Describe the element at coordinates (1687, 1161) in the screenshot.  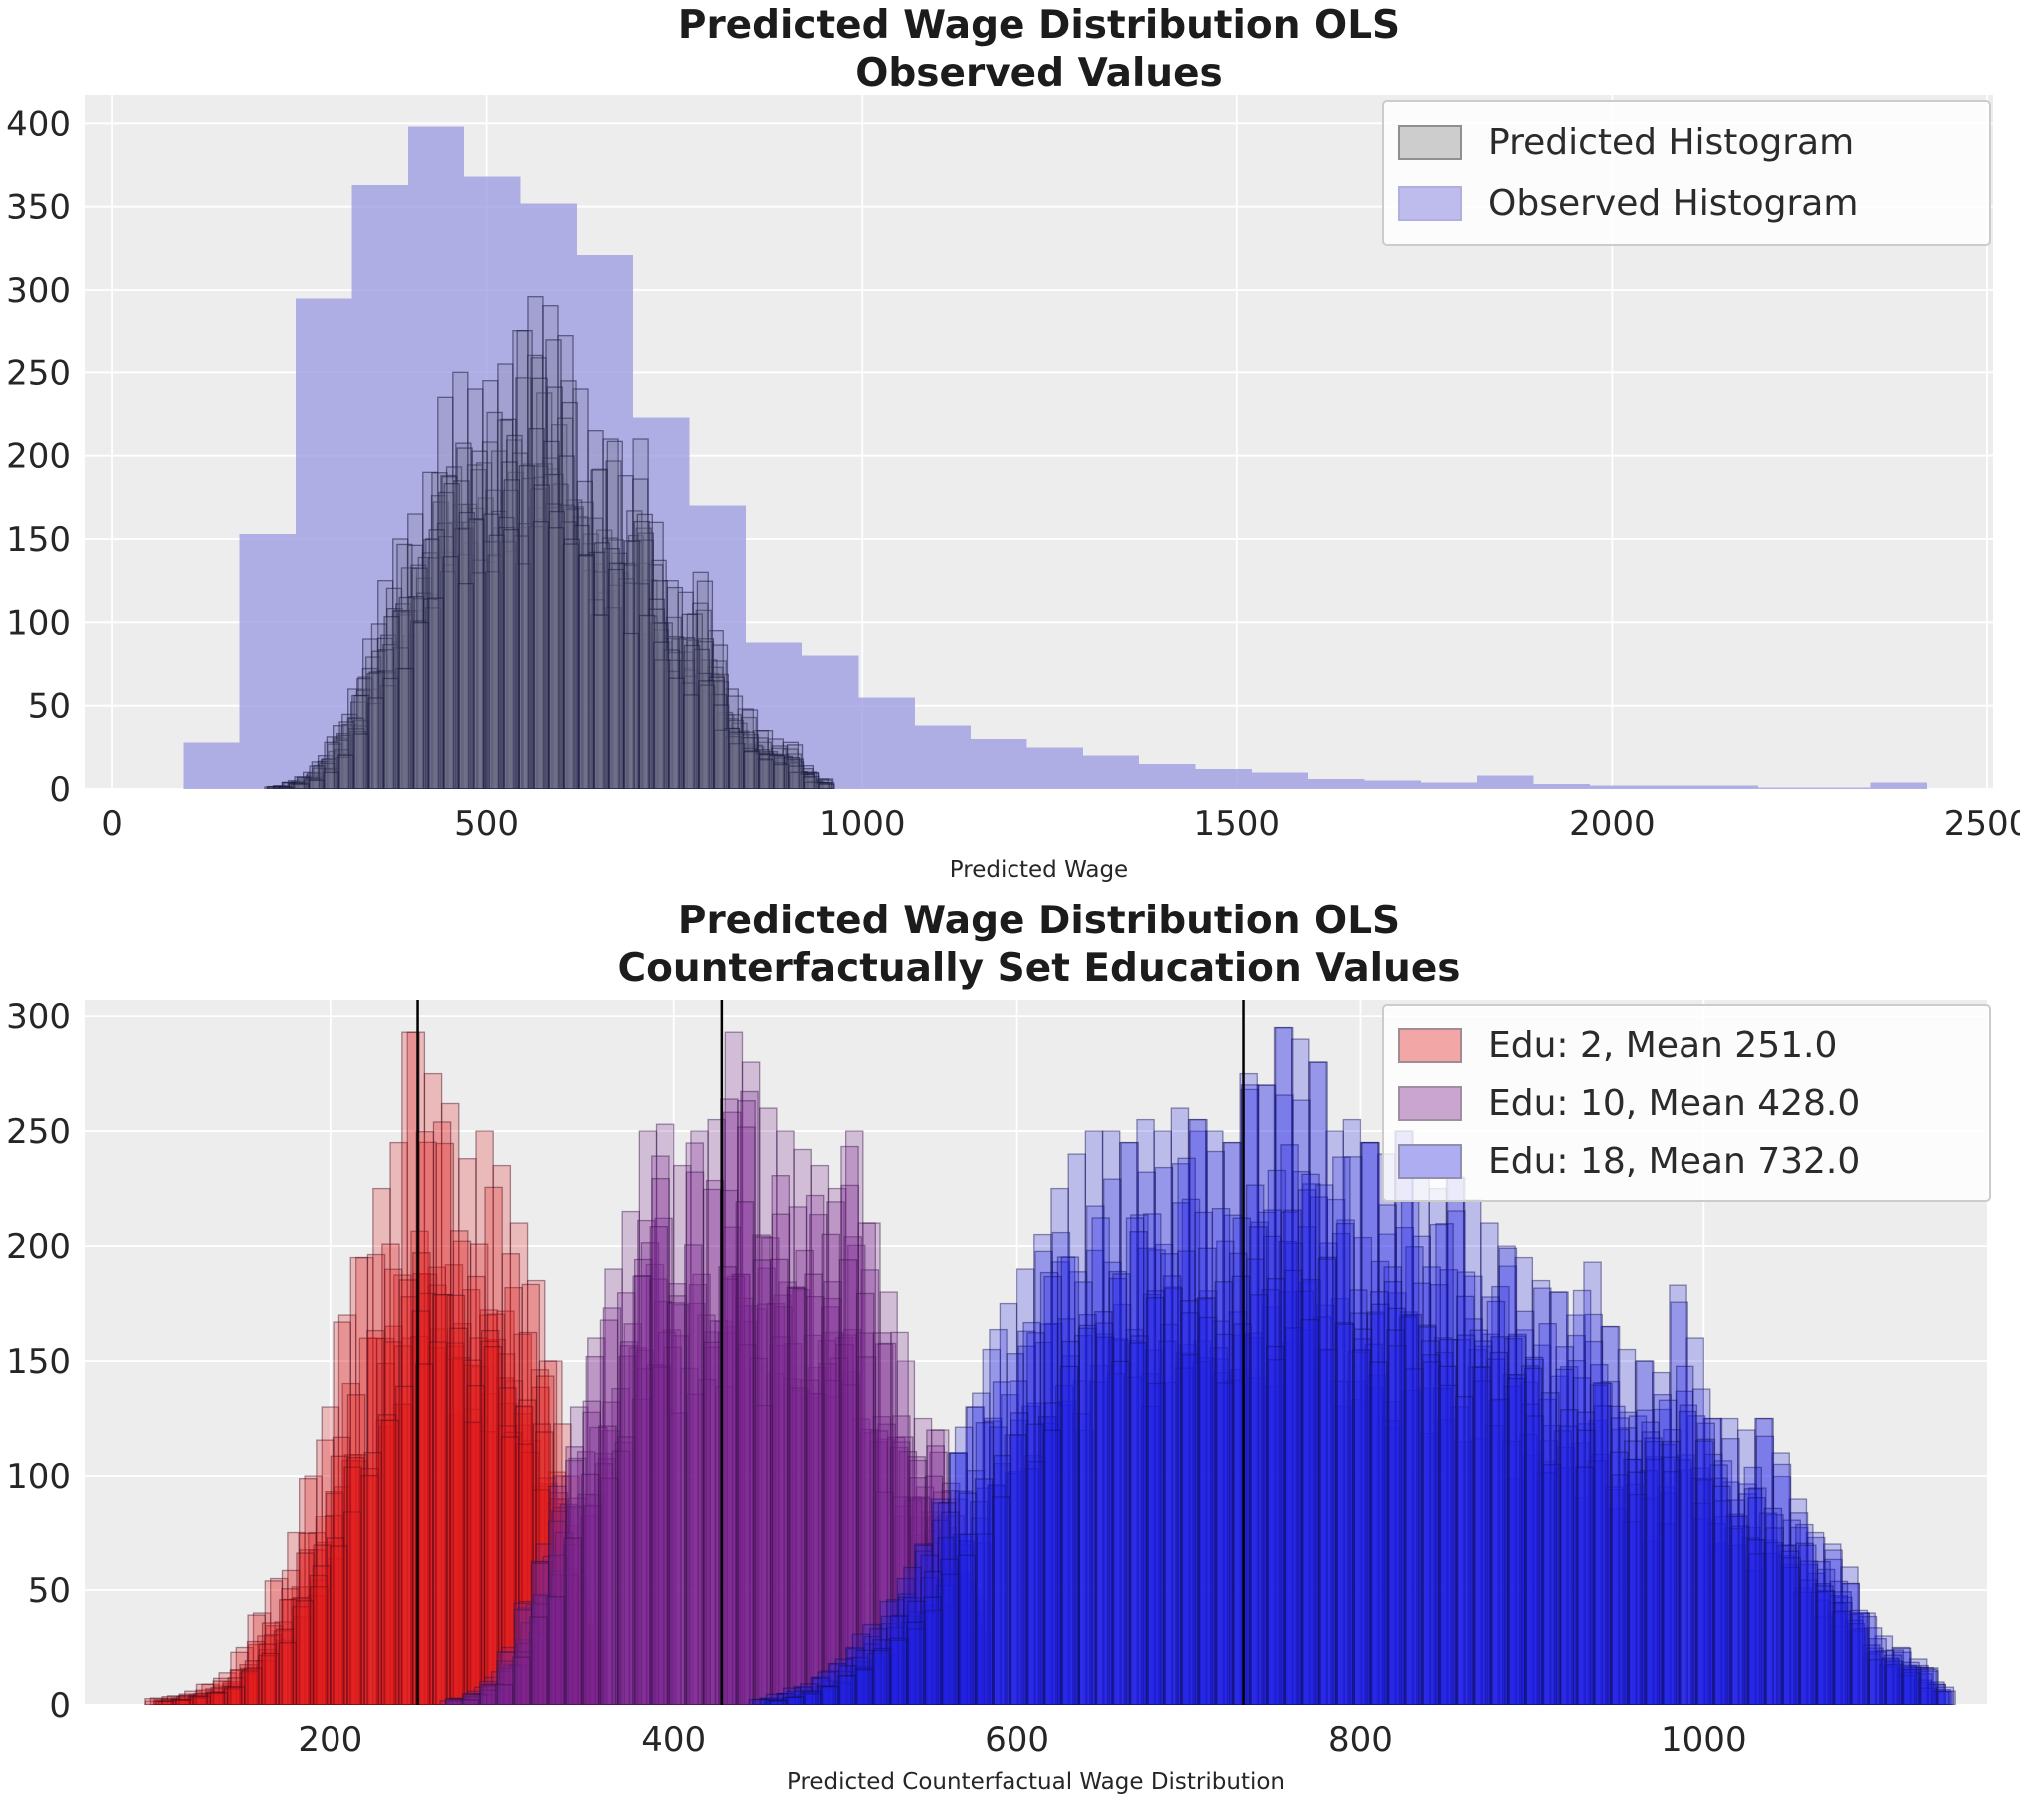
I see `legend-item-edu-18: Edu: 18, Mean 732.0` at that location.